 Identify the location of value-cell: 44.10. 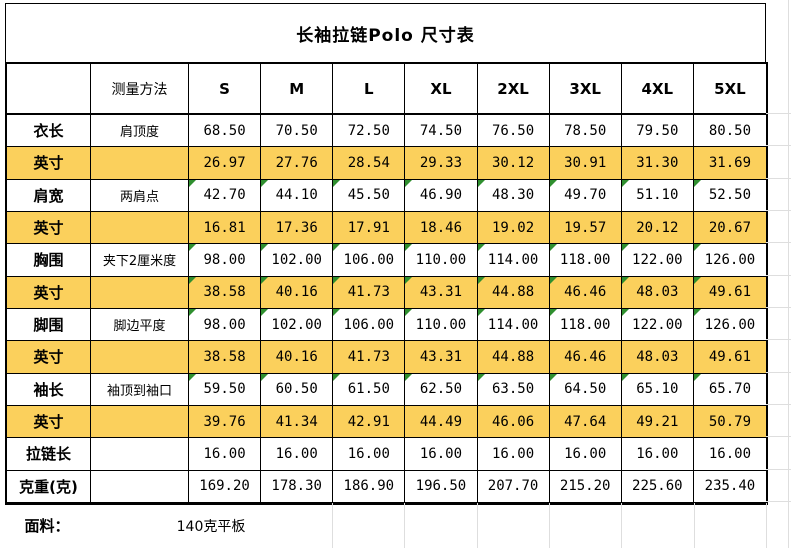
(297, 195).